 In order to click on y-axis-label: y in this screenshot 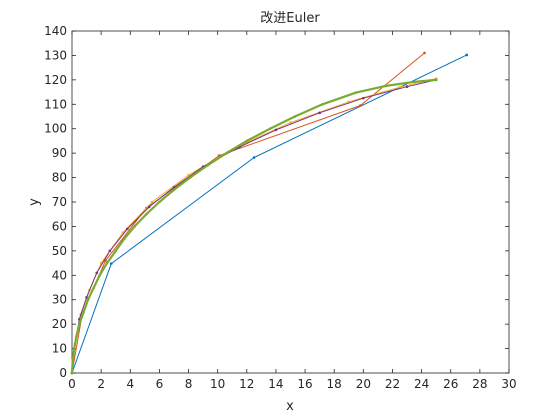, I will do `click(34, 202)`.